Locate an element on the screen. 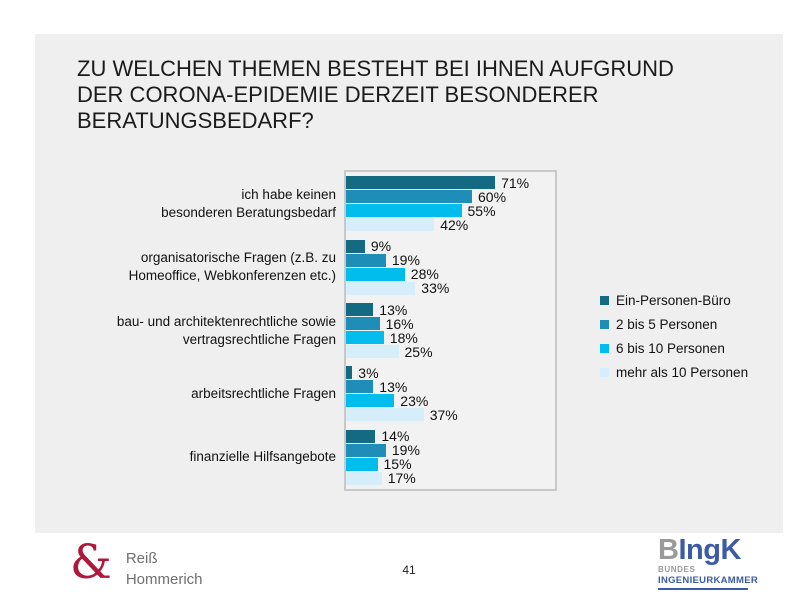 The image size is (810, 608). legend-item: 6 bis 10 Personen is located at coordinates (705, 348).